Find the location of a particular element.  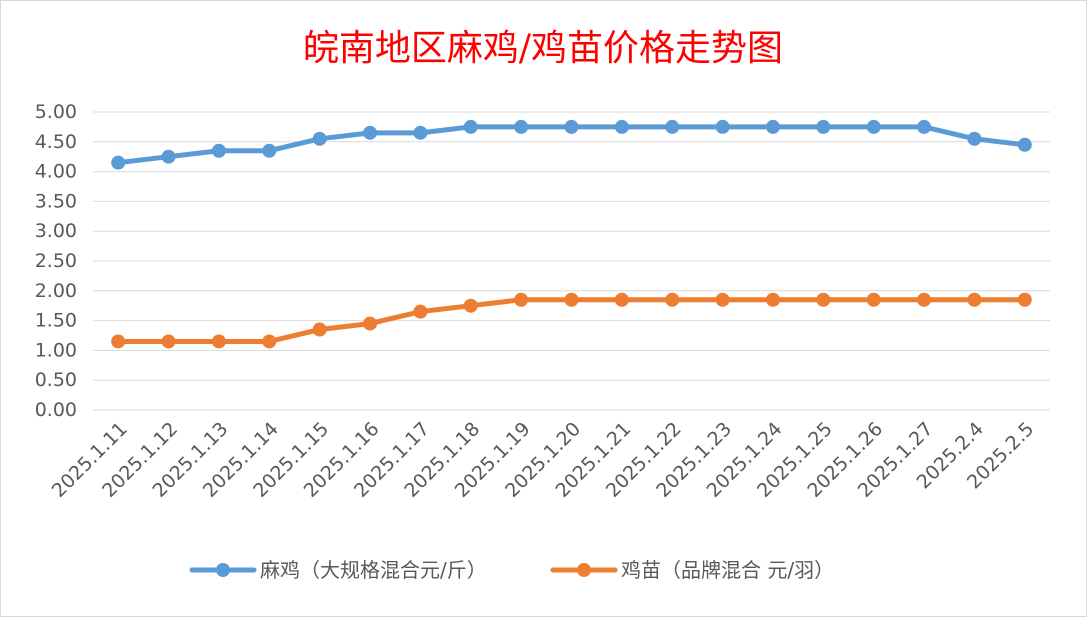

y-tick-label: 1.50 is located at coordinates (56, 321).